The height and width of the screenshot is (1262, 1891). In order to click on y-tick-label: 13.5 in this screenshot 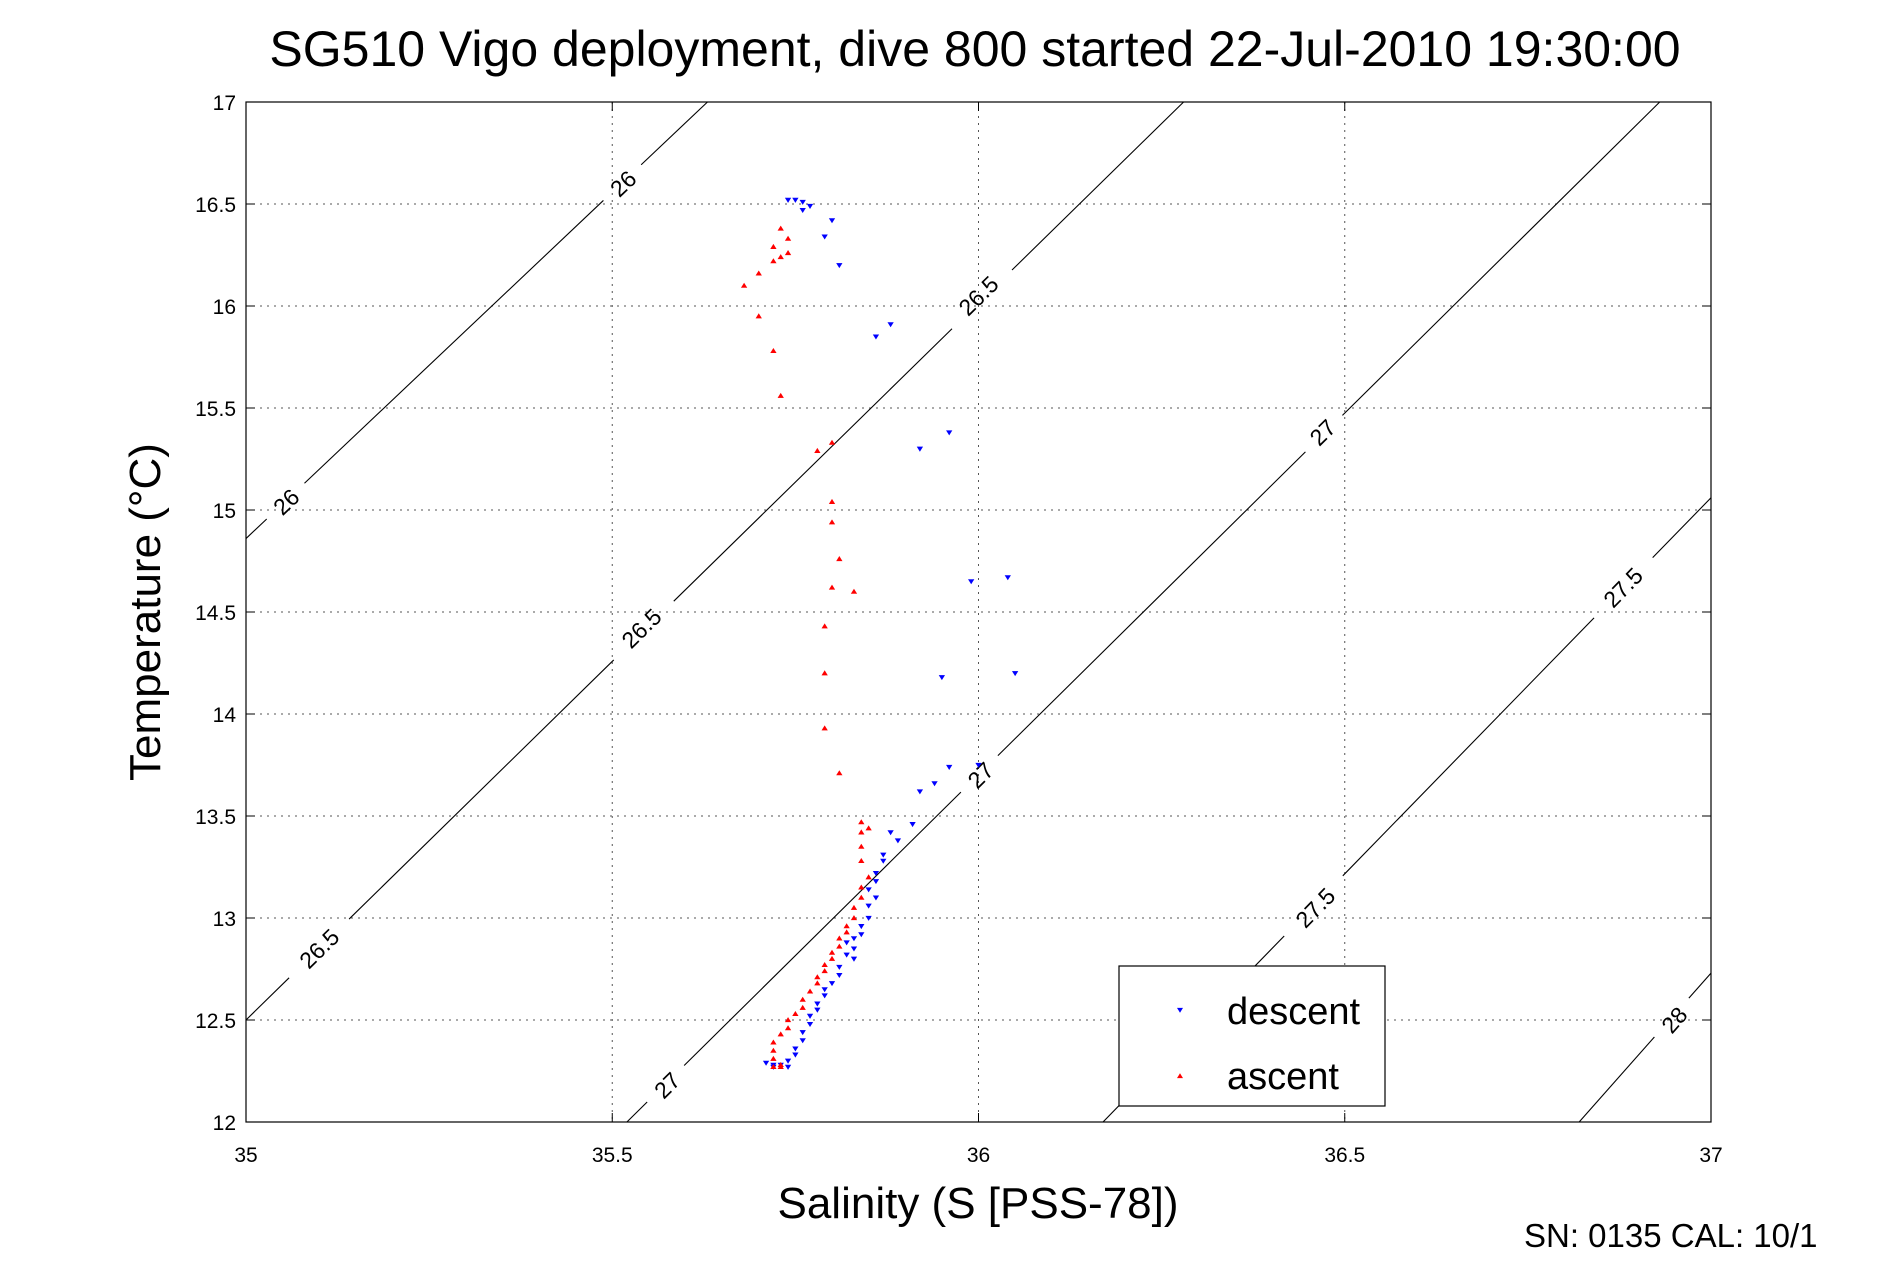, I will do `click(215, 817)`.